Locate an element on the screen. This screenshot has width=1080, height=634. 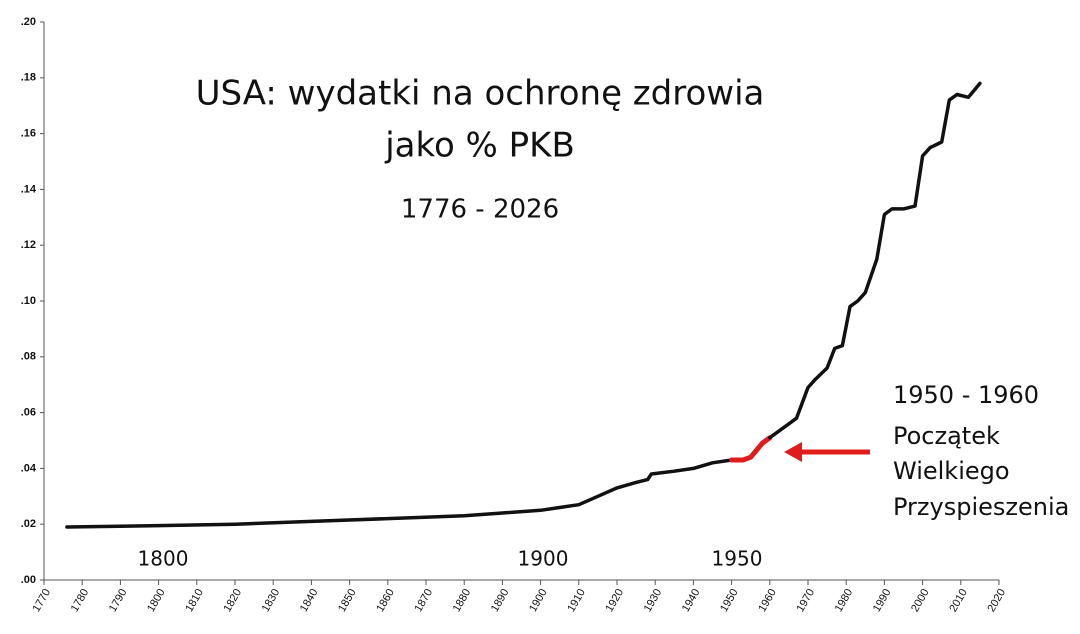
annotation: 1900 is located at coordinates (543, 559).